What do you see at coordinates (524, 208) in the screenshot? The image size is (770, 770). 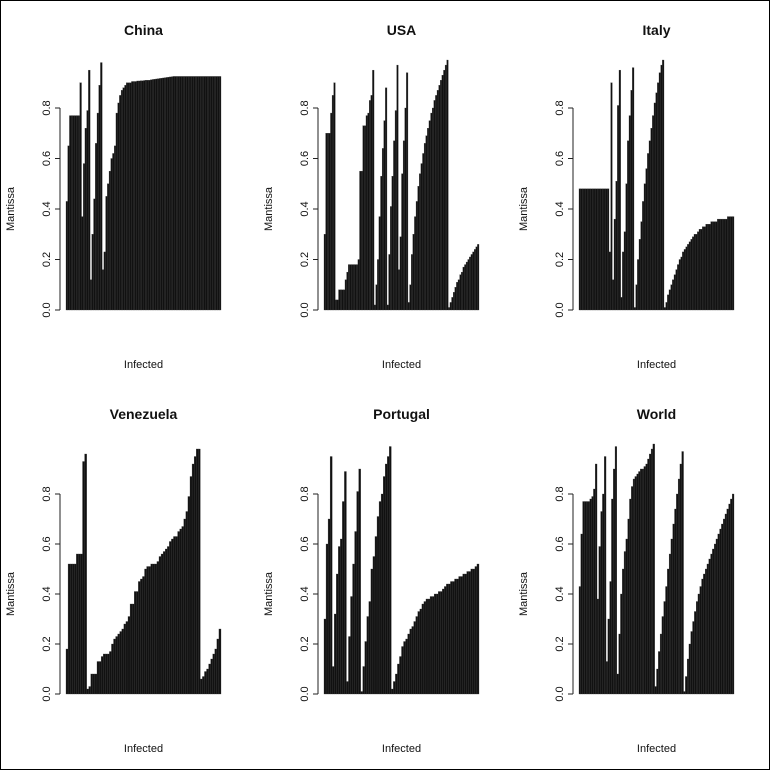 I see `y-axis-label: Mantissa` at bounding box center [524, 208].